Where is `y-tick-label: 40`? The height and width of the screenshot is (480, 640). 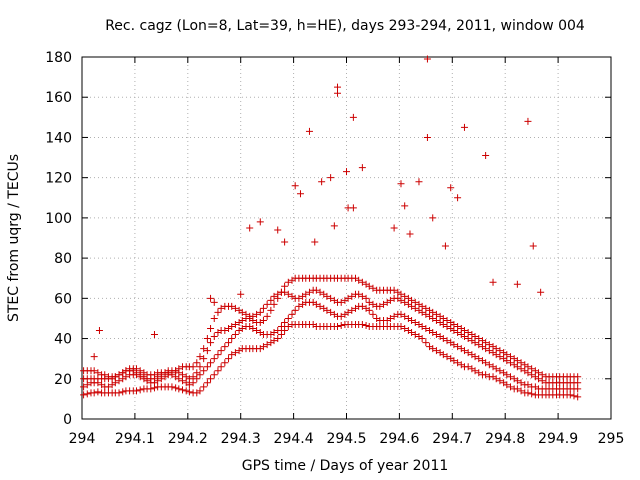 y-tick-label: 40 is located at coordinates (63, 340).